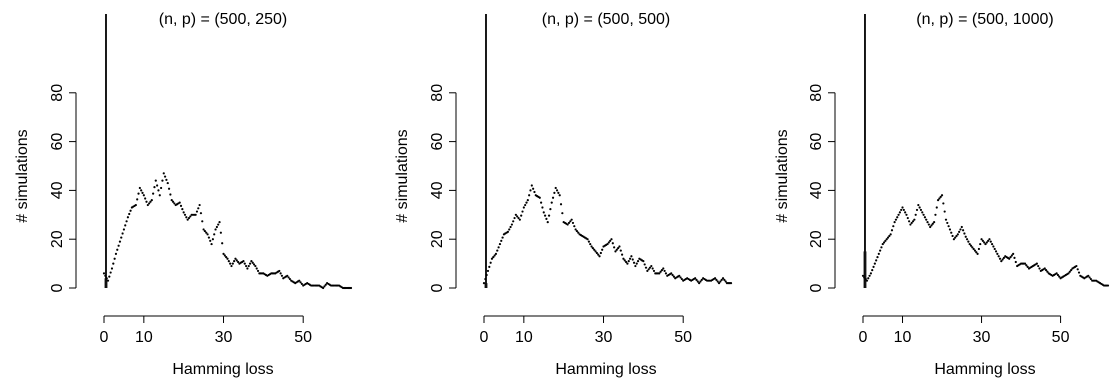  What do you see at coordinates (57, 142) in the screenshot?
I see `panel-1-ytick-label: 60` at bounding box center [57, 142].